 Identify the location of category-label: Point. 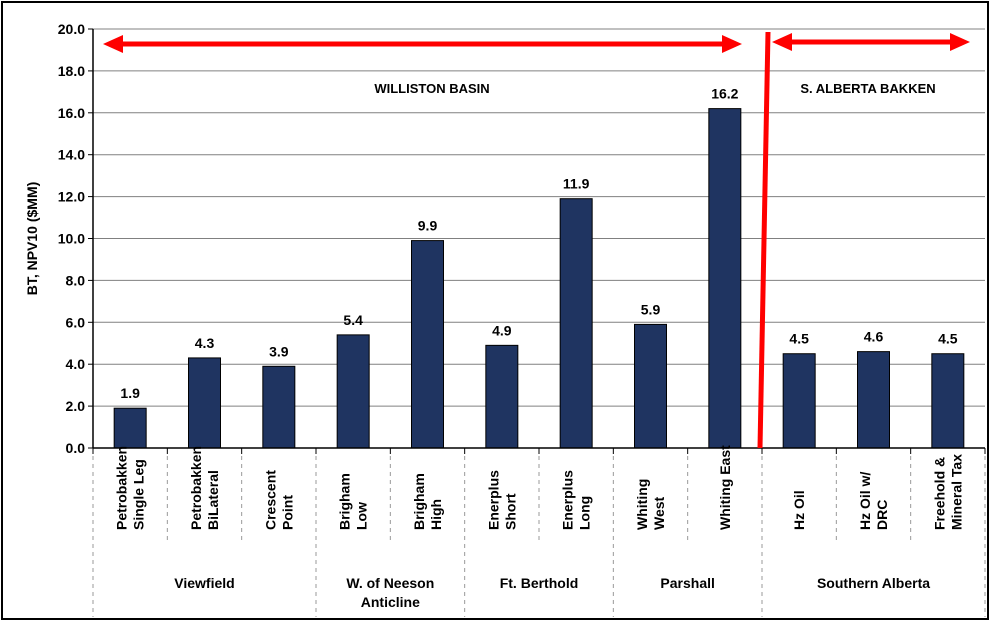
(287, 512).